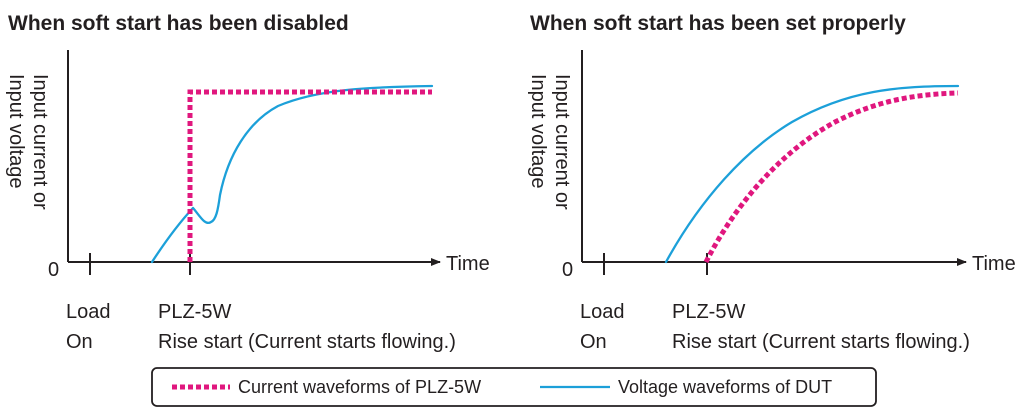  What do you see at coordinates (178, 23) in the screenshot?
I see `panel-title: When soft start has been disabled` at bounding box center [178, 23].